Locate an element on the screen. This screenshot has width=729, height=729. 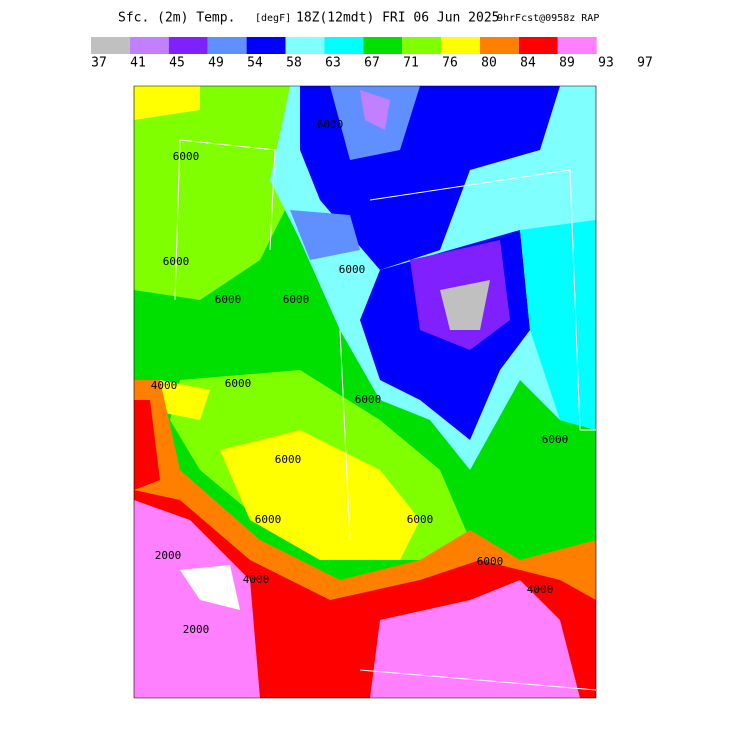
units: [degF] is located at coordinates (273, 18).